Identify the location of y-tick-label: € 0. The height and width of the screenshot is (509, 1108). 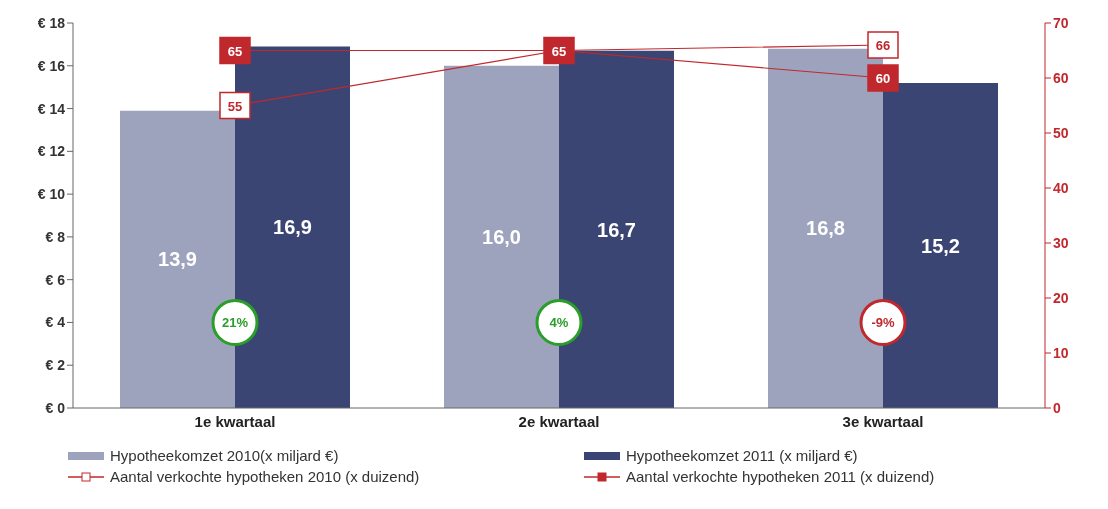
(55, 407).